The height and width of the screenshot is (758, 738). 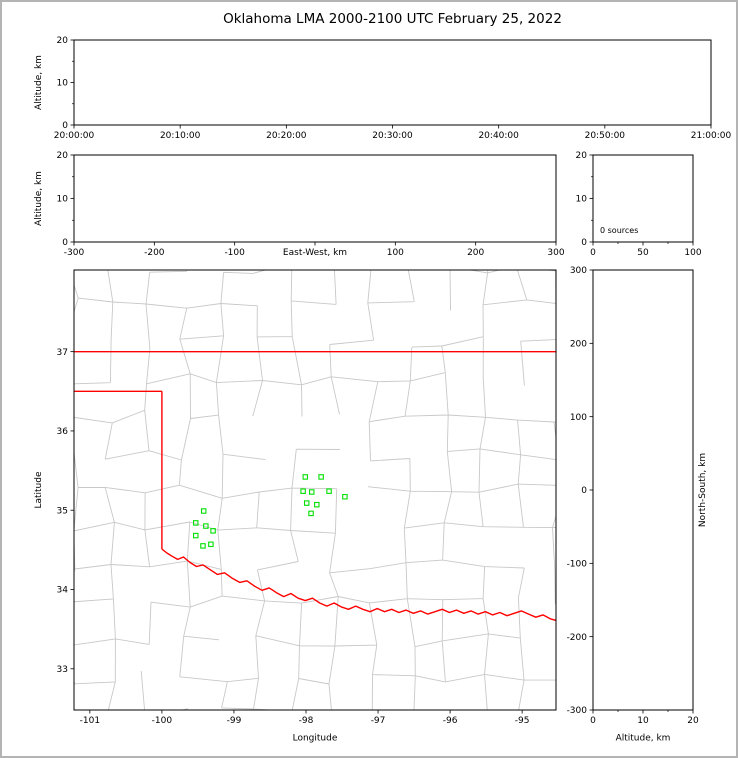 What do you see at coordinates (90, 721) in the screenshot?
I see `svg-text: -101` at bounding box center [90, 721].